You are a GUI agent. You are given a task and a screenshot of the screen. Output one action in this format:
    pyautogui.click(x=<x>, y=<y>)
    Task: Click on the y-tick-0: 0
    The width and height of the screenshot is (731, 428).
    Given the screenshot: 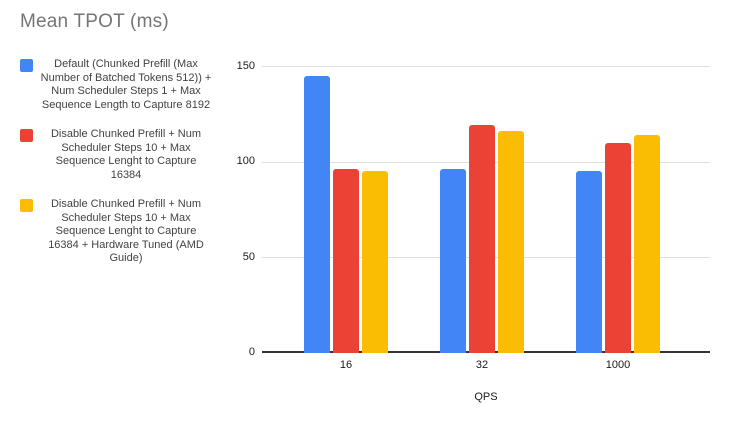 What is the action you would take?
    pyautogui.click(x=251, y=352)
    